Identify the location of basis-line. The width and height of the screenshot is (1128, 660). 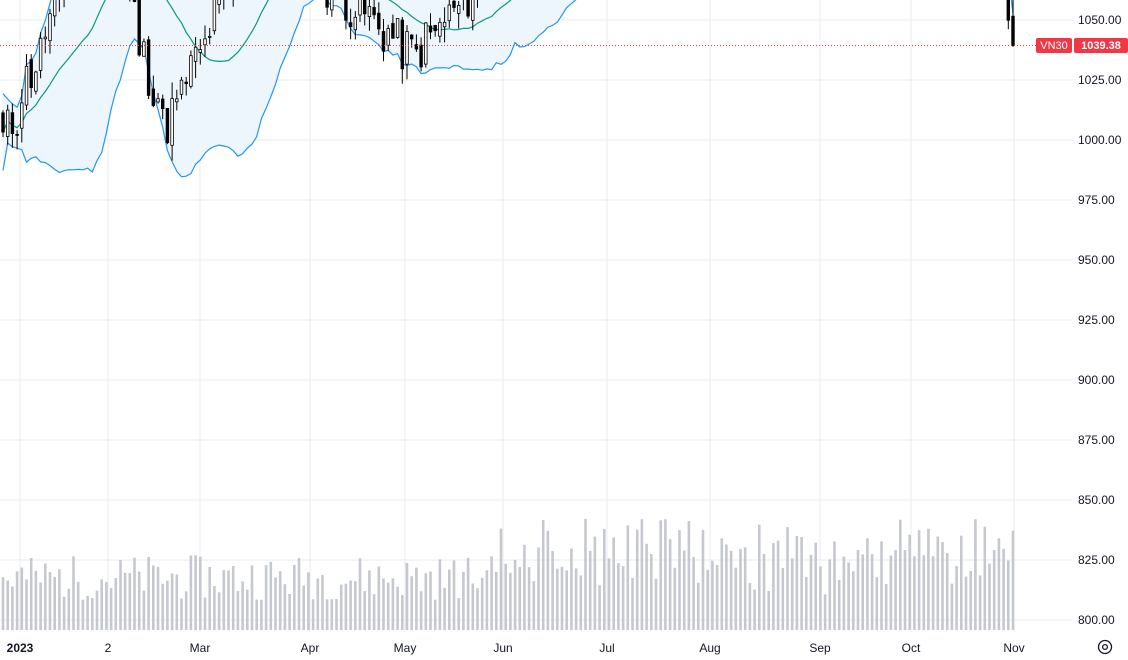
(257, 66).